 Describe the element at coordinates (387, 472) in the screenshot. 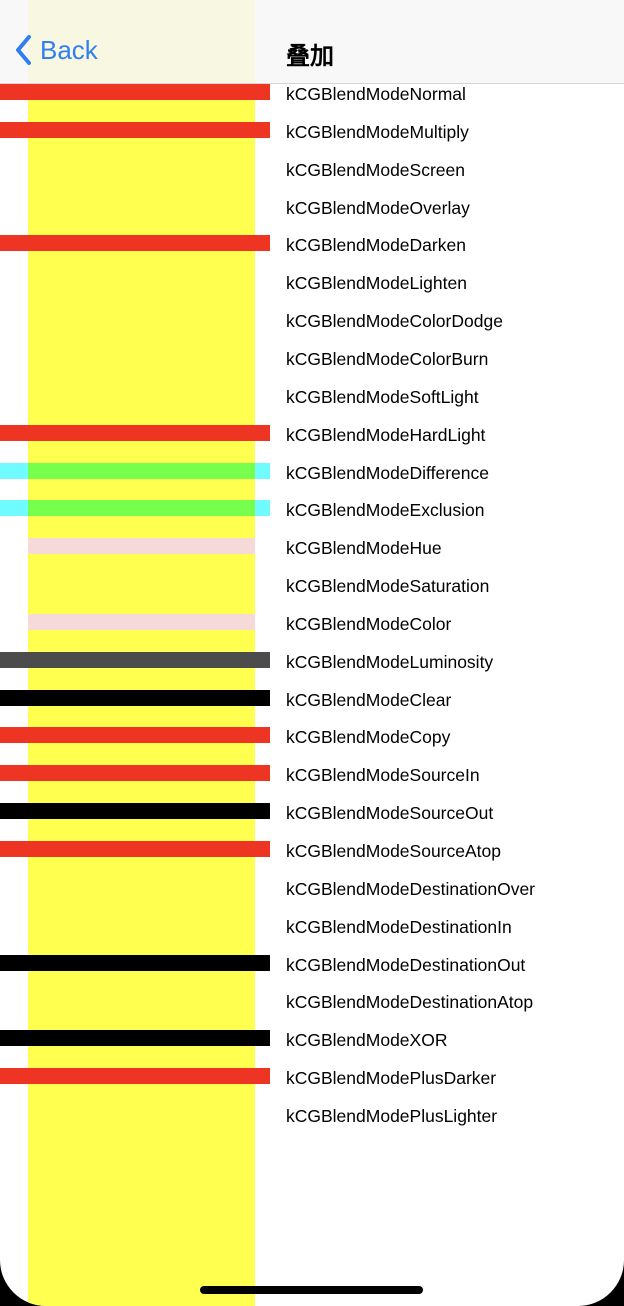

I see `blend-mode-label: kCGBlendModeDifference` at that location.